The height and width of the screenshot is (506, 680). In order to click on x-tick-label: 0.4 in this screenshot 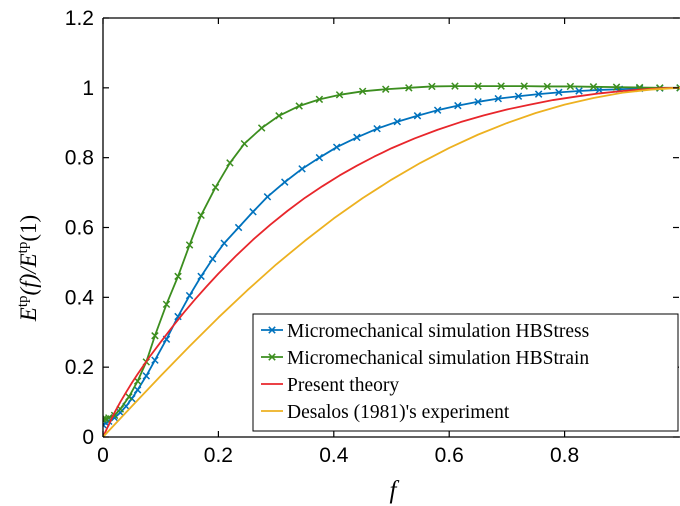, I will do `click(334, 455)`.